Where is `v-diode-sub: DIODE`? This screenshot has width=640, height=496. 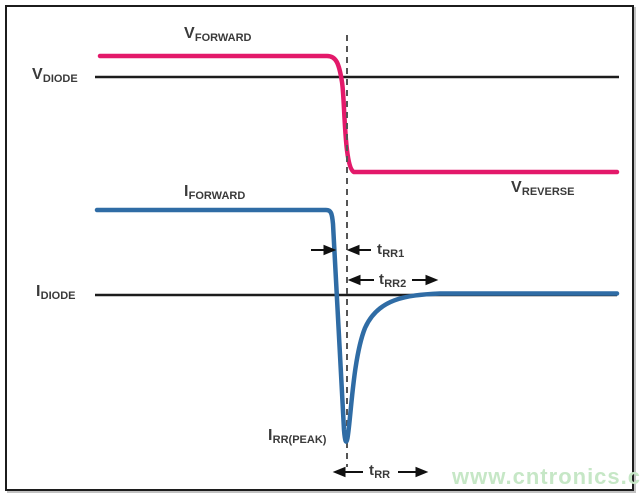
v-diode-sub: DIODE is located at coordinates (60, 79).